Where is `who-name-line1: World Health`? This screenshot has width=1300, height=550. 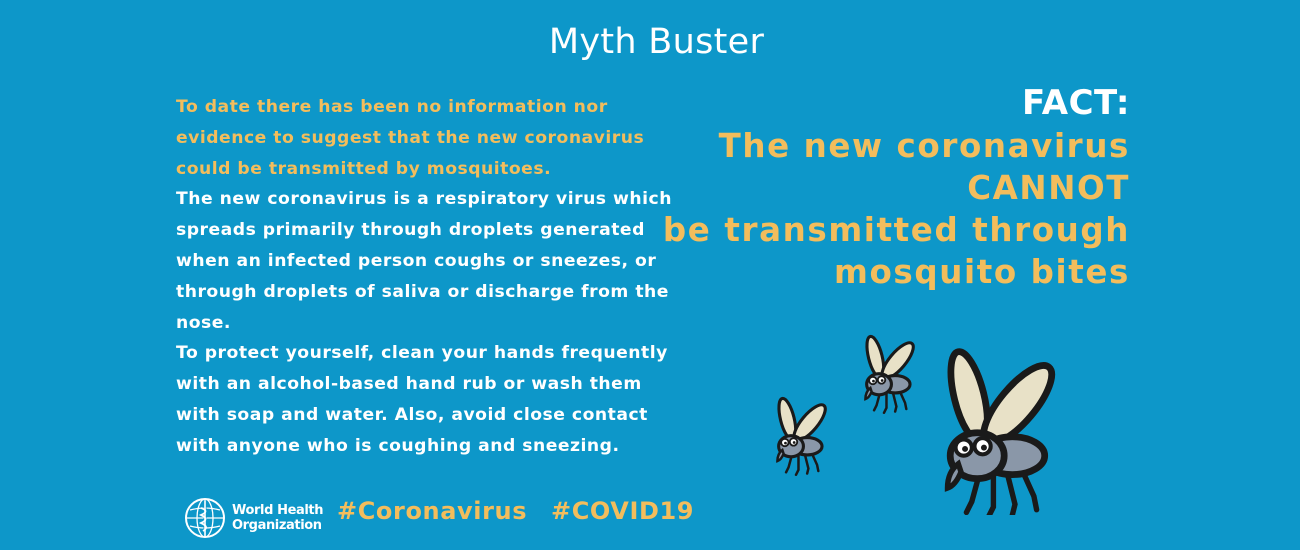
who-name-line1: World Health is located at coordinates (278, 510).